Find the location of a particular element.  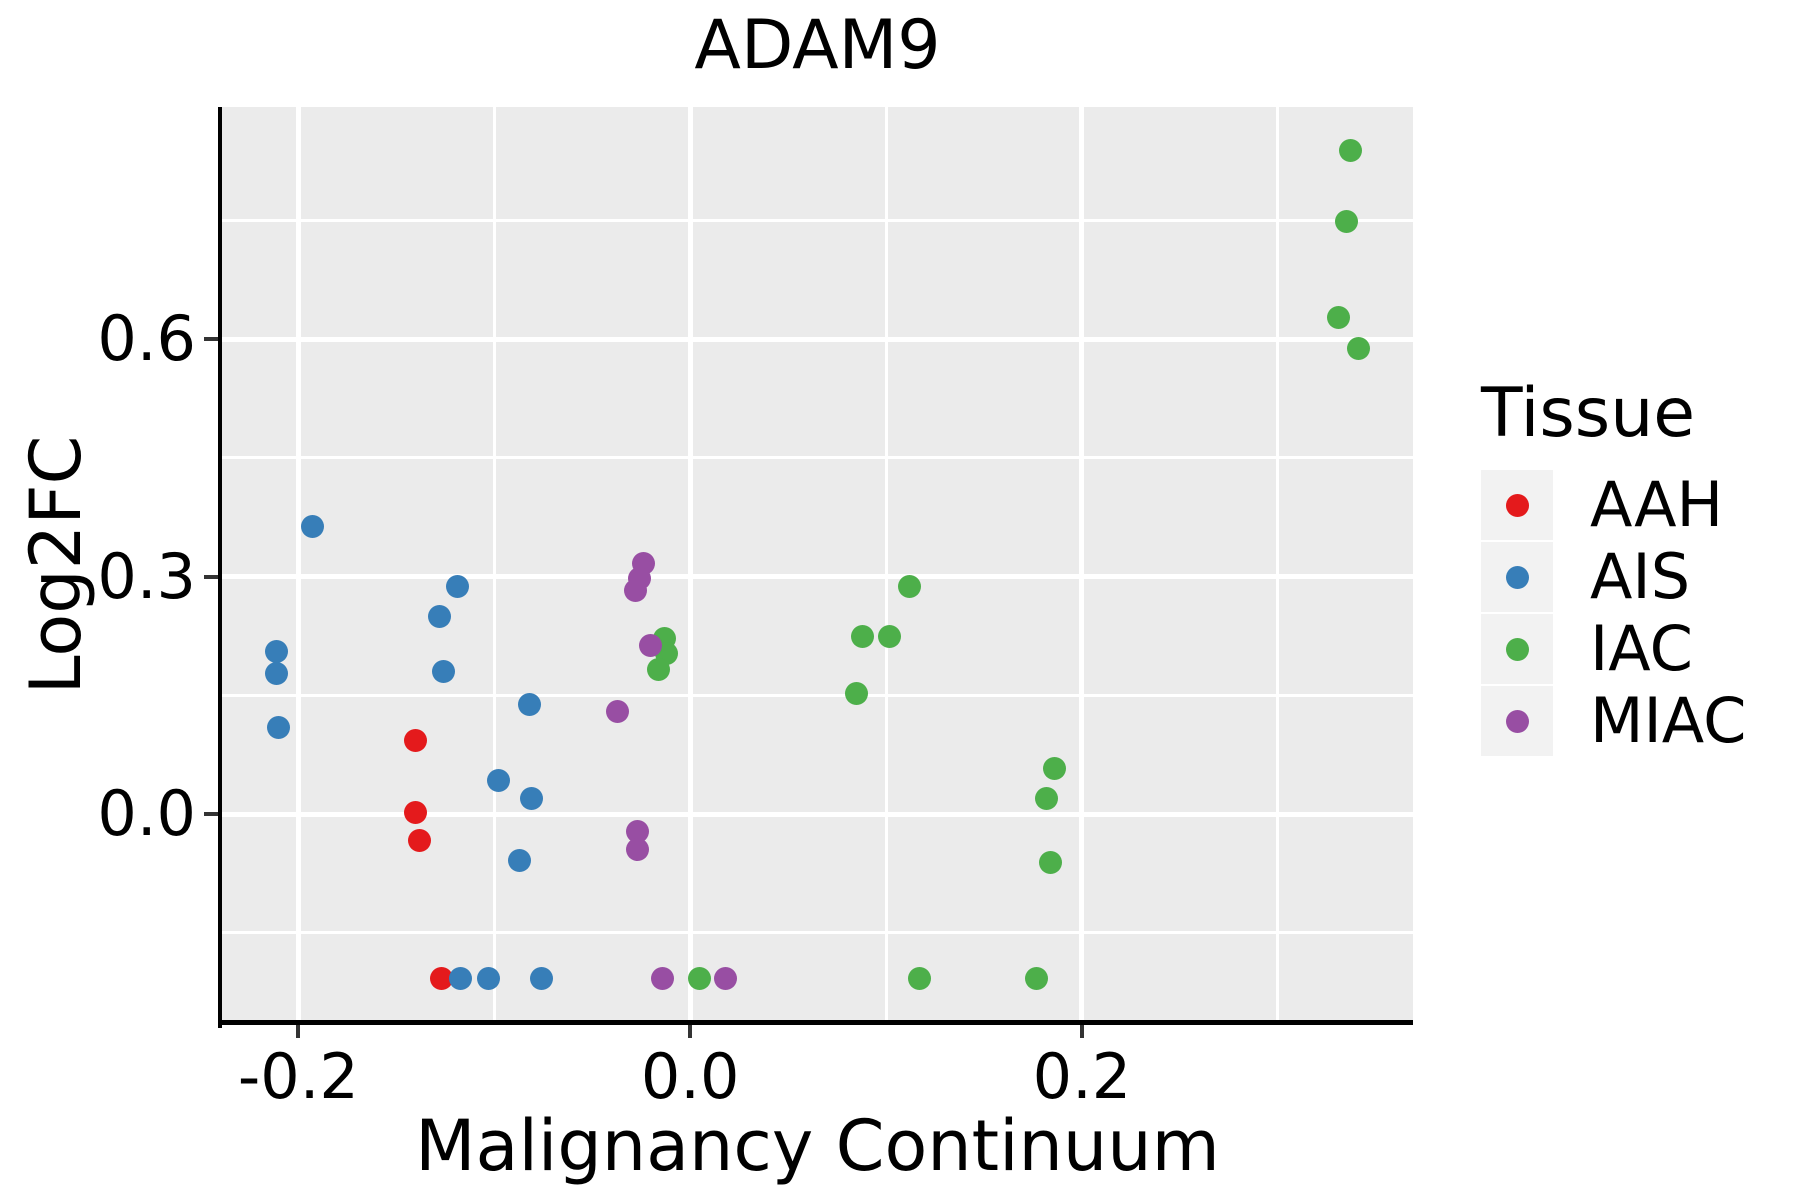

legend-label: IAC is located at coordinates (1641, 648).